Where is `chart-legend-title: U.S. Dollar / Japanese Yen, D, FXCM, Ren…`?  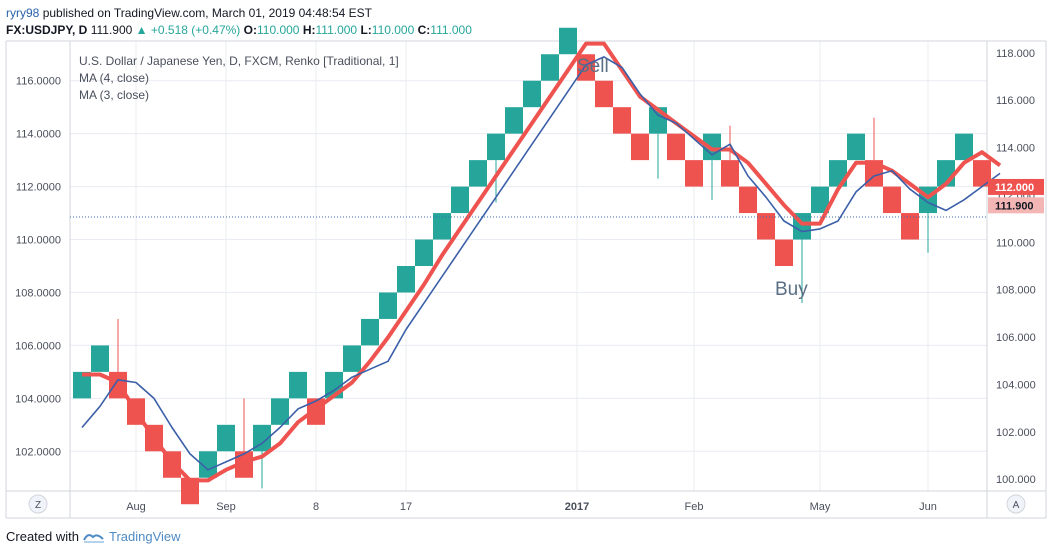 chart-legend-title: U.S. Dollar / Japanese Yen, D, FXCM, Ren… is located at coordinates (239, 61).